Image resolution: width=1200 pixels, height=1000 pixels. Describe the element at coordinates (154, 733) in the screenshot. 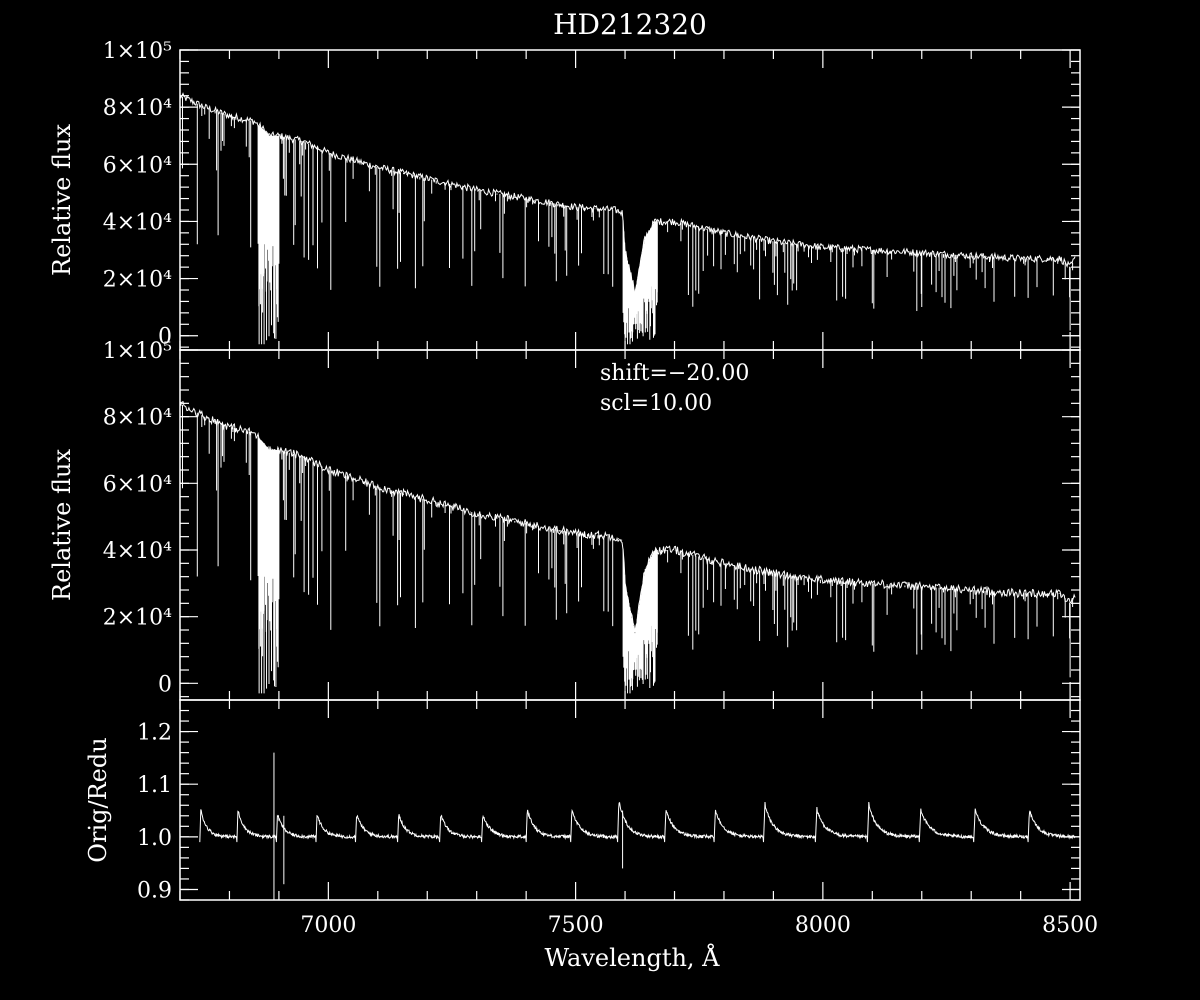

I see `y-tick-label: 1.2` at that location.